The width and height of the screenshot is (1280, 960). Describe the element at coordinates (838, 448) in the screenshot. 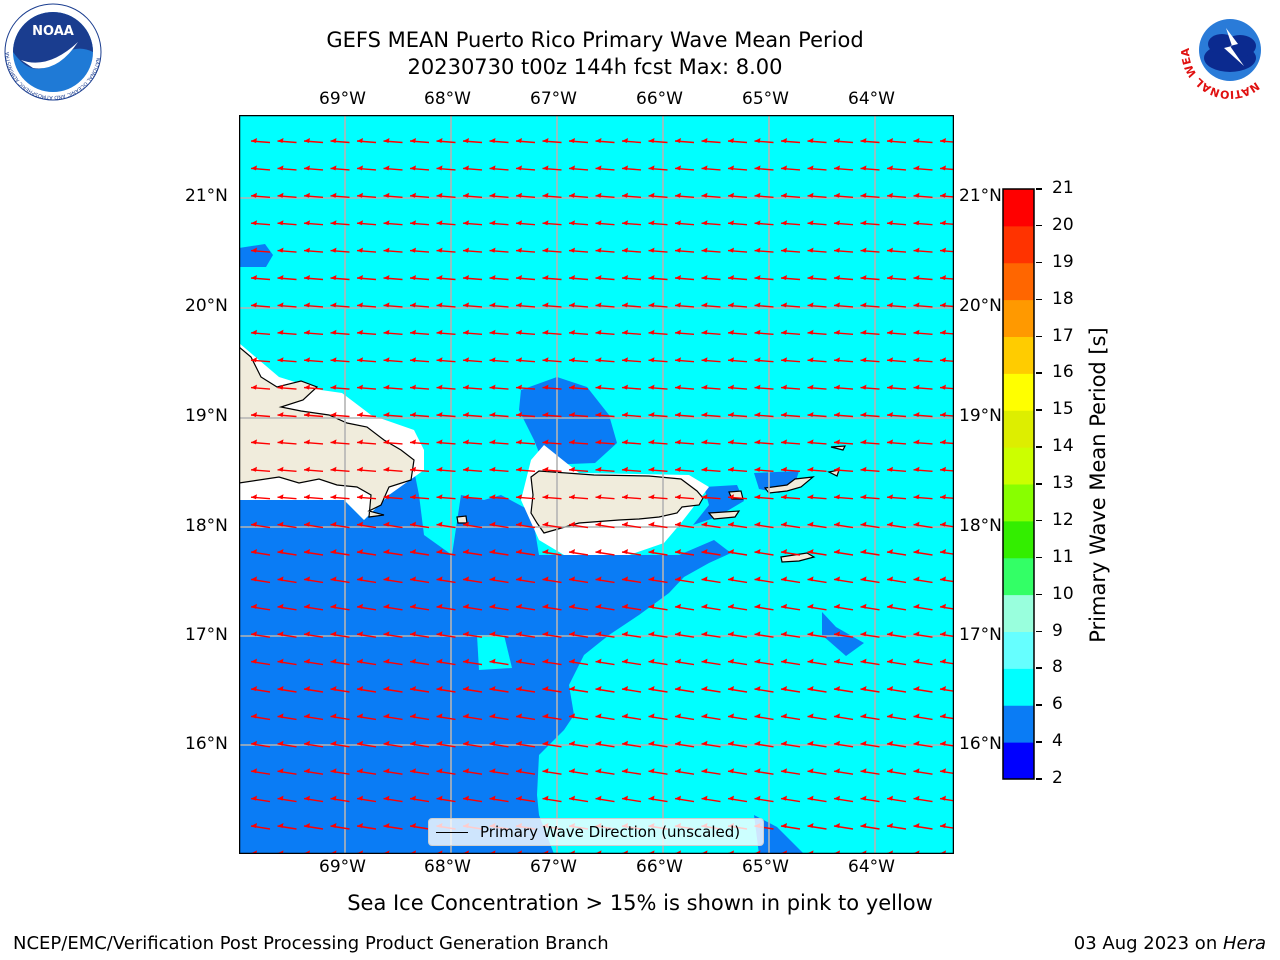

I see `land-sombrero` at that location.